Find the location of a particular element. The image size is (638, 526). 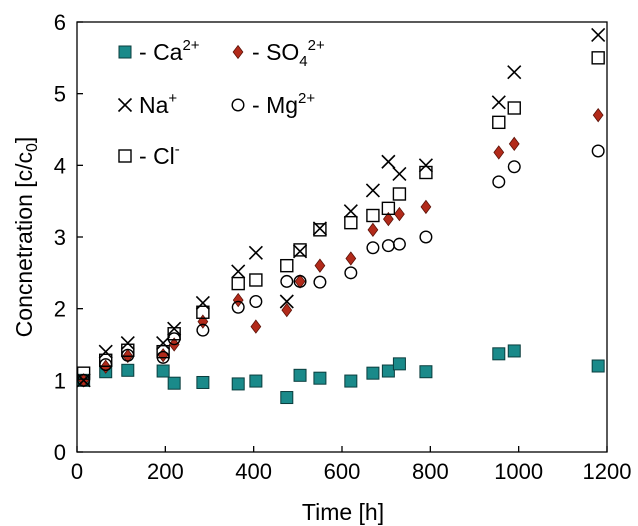

legend-item-cl: - Cl- is located at coordinates (149, 155).